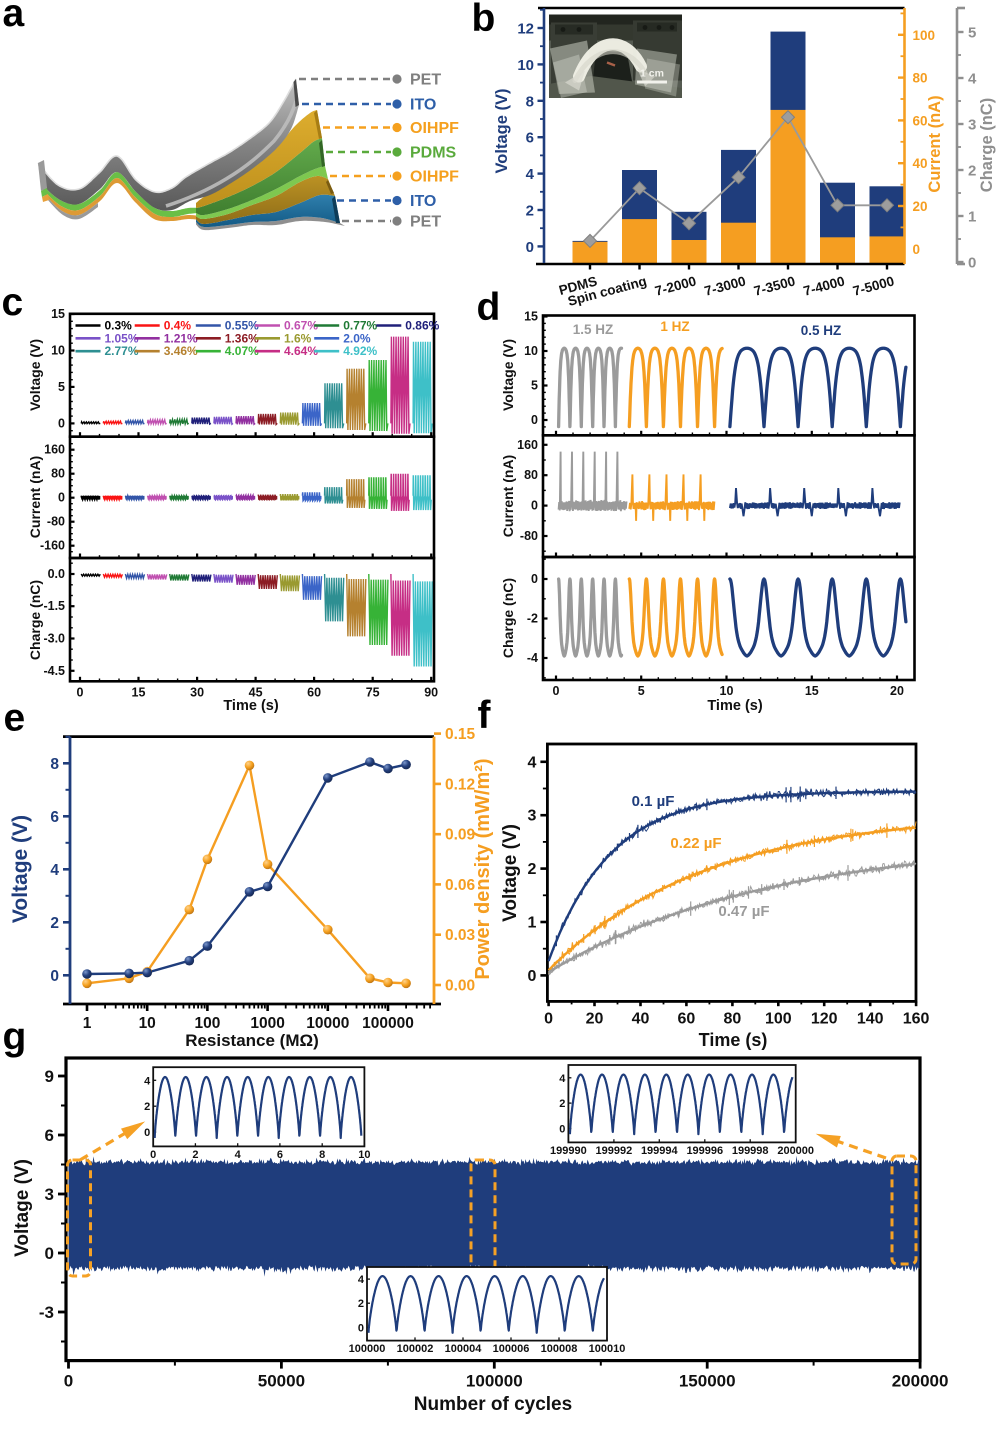 Image resolution: width=1000 pixels, height=1429 pixels. Describe the element at coordinates (197, 692) in the screenshot. I see `svg-text: 30` at that location.